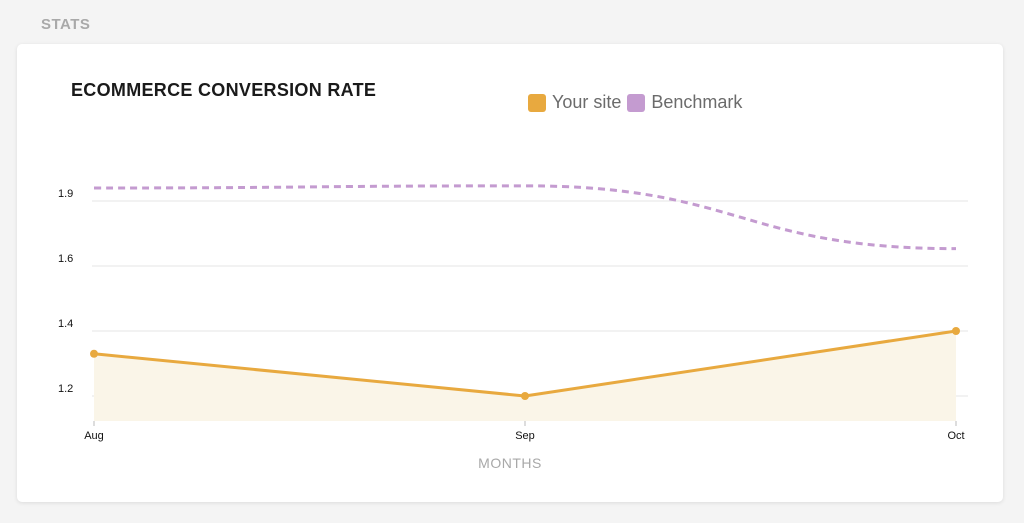 Image resolution: width=1024 pixels, height=523 pixels. What do you see at coordinates (525, 396) in the screenshot?
I see `data-point-your-site-sep` at bounding box center [525, 396].